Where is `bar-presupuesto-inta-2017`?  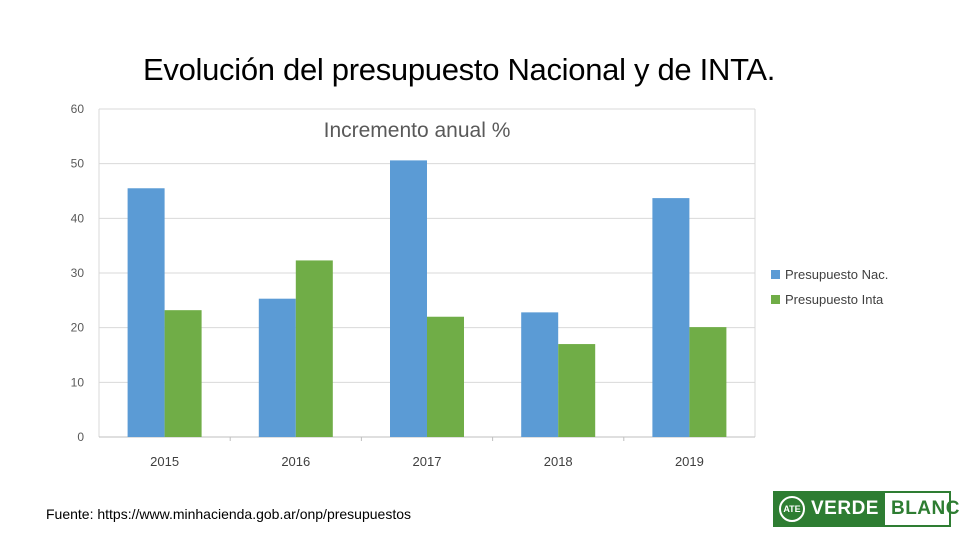
bar-presupuesto-inta-2017 is located at coordinates (445, 376).